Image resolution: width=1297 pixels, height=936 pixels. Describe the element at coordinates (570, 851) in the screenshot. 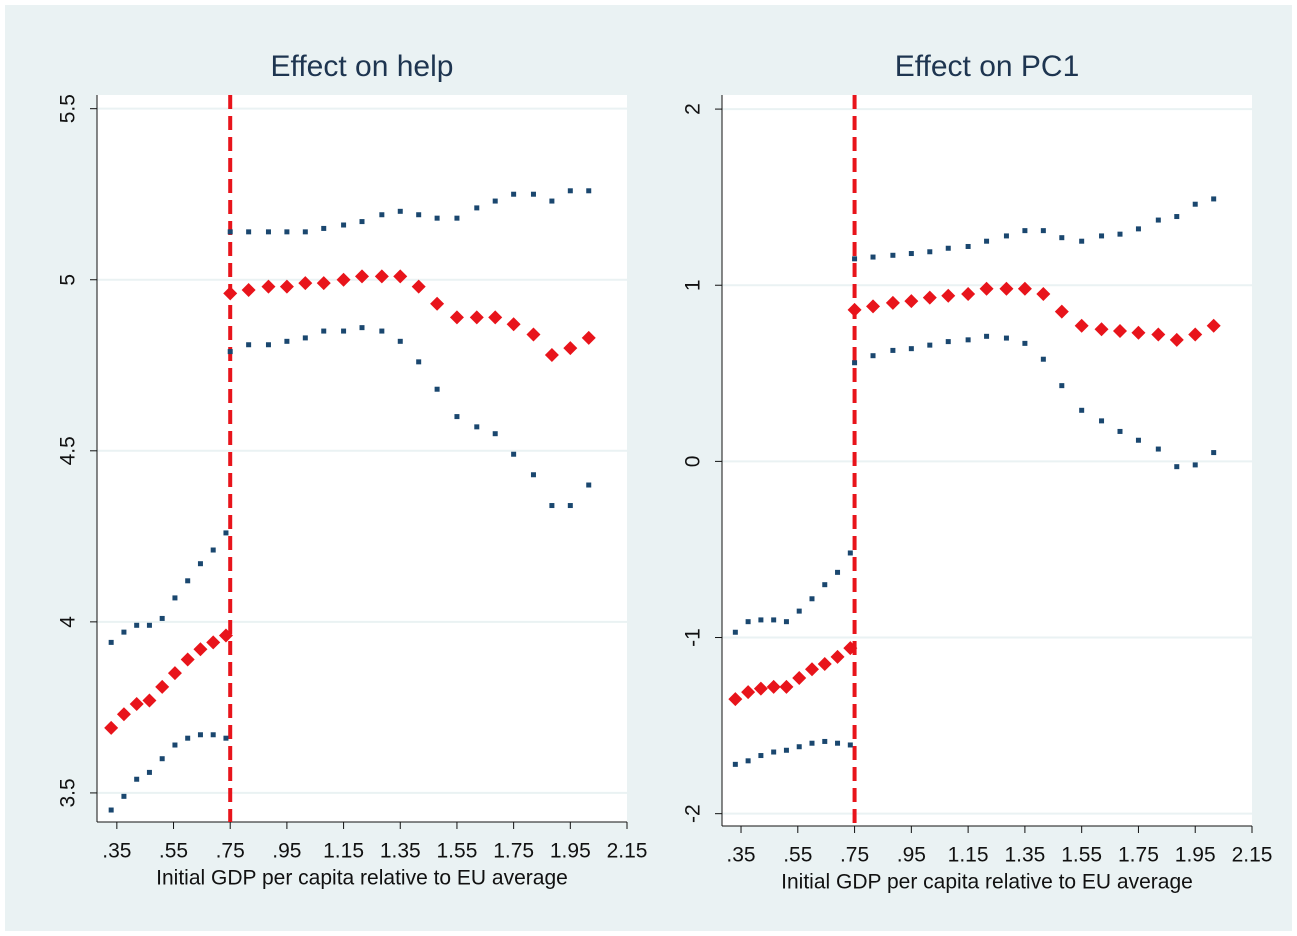

I see `x-tick-label: 1.95` at that location.